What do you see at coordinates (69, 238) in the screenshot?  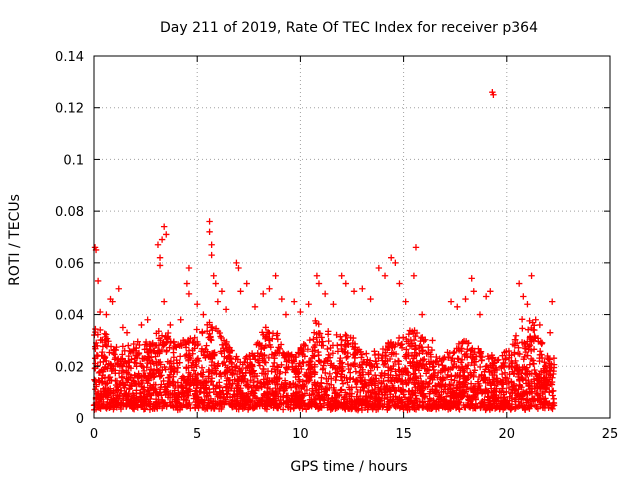 I see `y-tick-labels: 0 0.02 0.04 0.06 0.08 0.1 0.12 0.14` at bounding box center [69, 238].